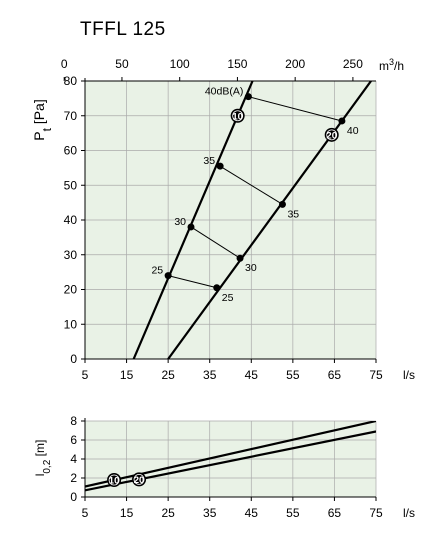 The height and width of the screenshot is (547, 422). I want to click on series-badge-20-throw-ring, so click(139, 479).